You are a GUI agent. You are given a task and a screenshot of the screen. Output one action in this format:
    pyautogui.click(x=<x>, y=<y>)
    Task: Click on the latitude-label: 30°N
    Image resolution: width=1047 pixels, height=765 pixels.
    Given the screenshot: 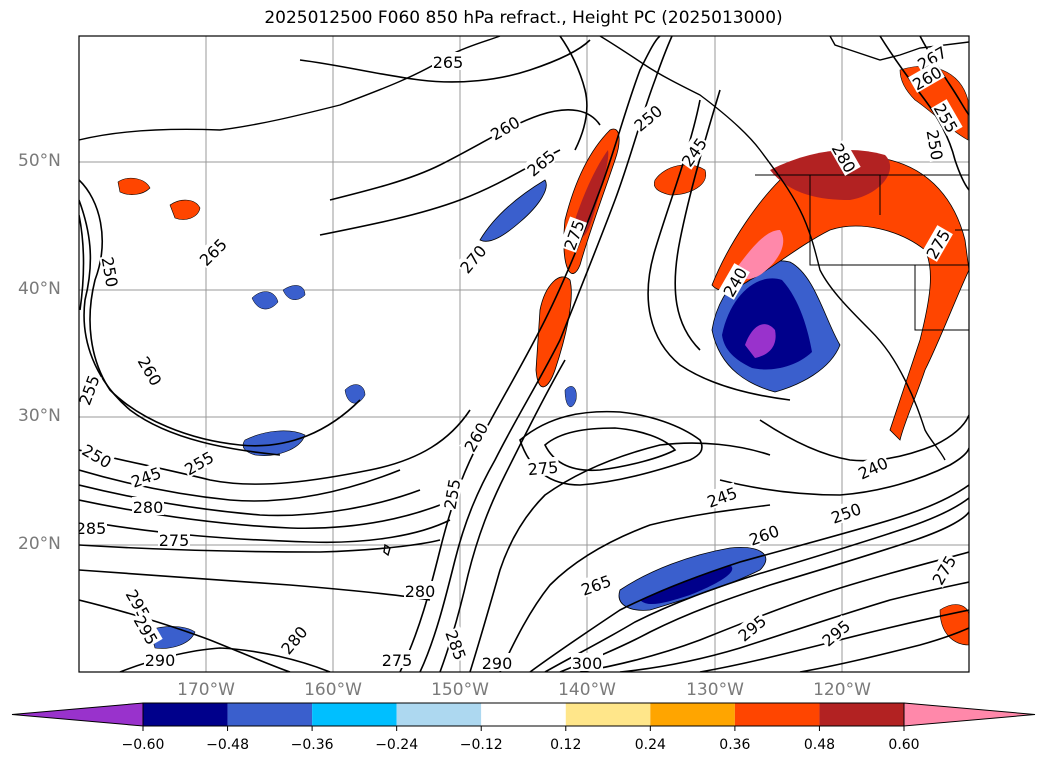 What is the action you would take?
    pyautogui.click(x=39, y=416)
    